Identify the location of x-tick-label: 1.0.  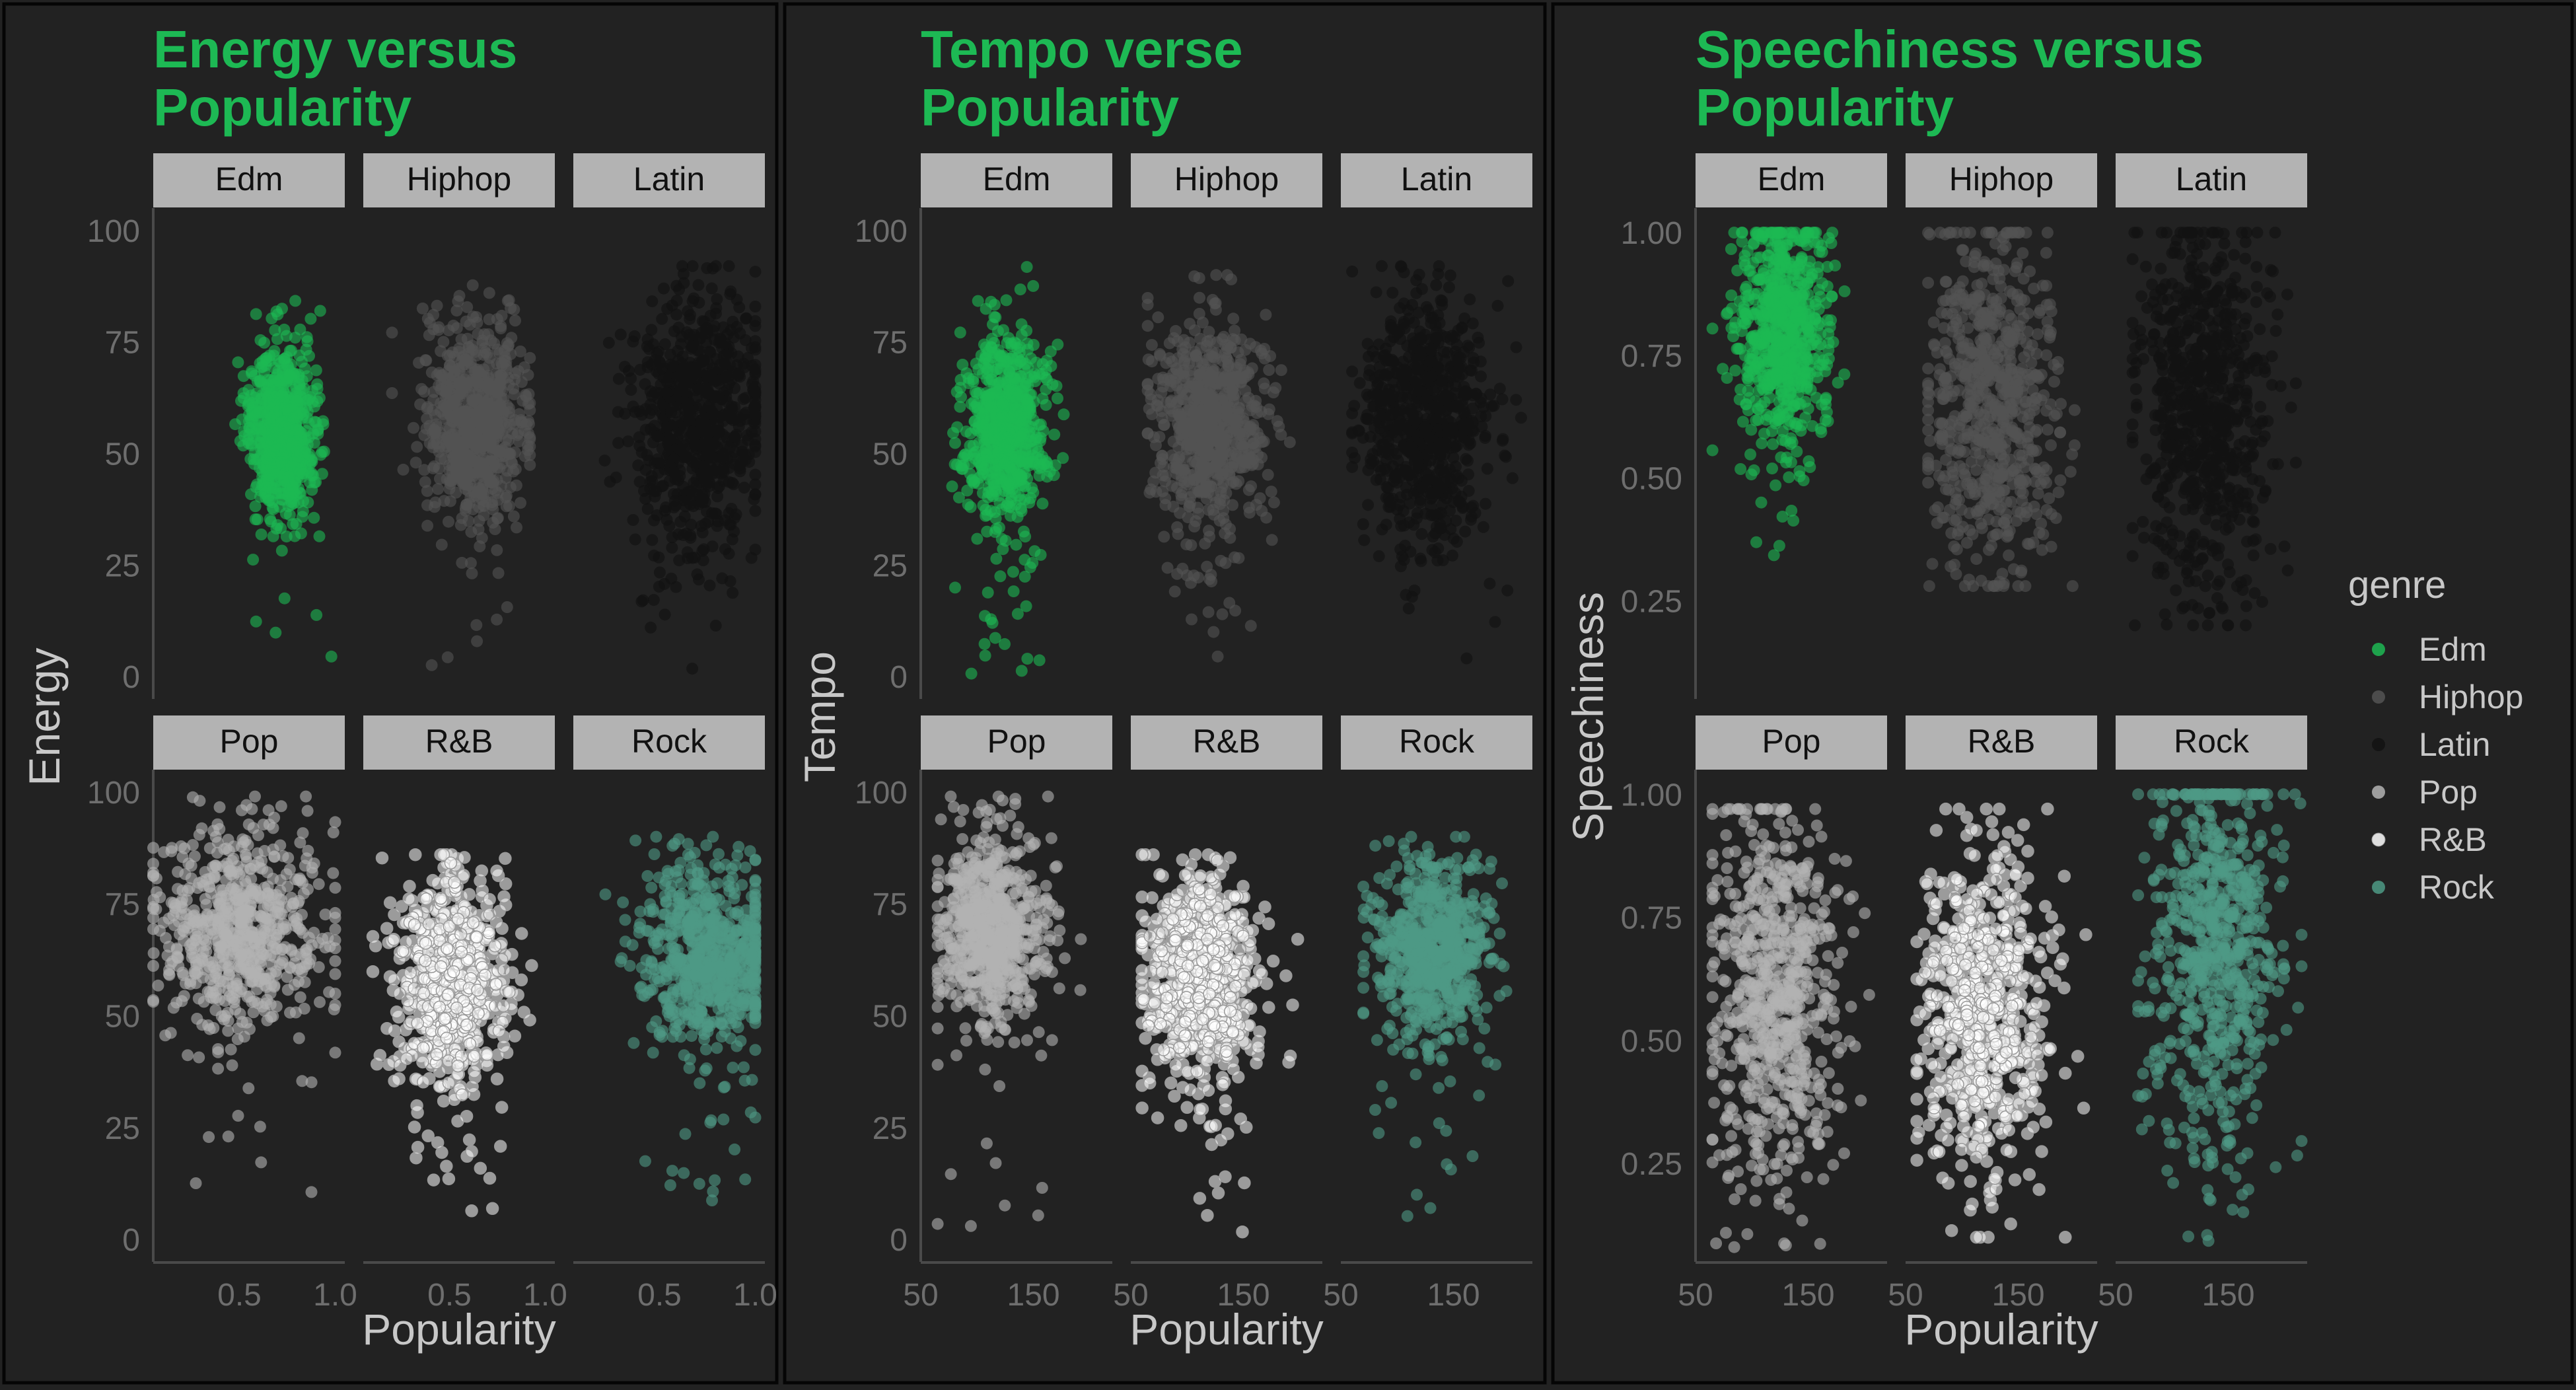
(755, 1295).